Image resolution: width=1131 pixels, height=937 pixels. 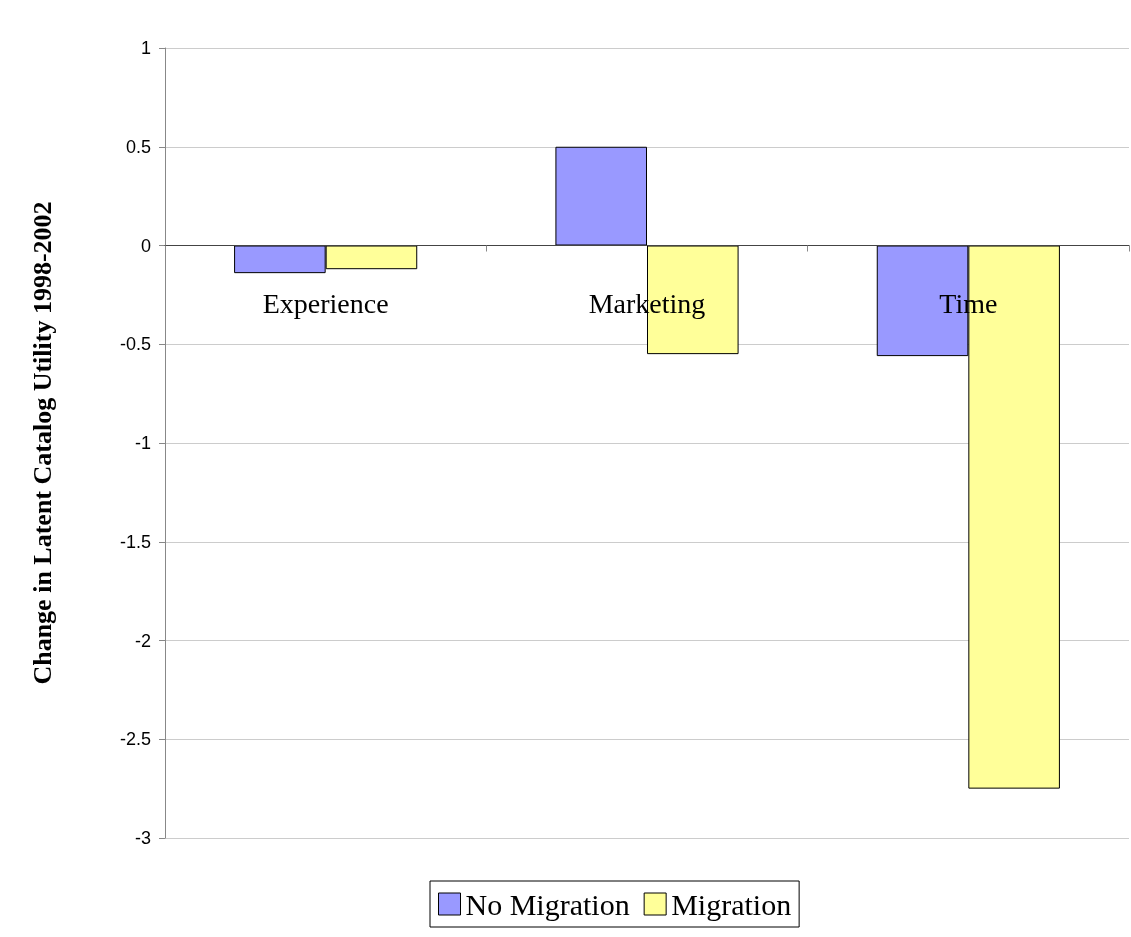 I want to click on y-tick-label: 0, so click(x=145, y=245).